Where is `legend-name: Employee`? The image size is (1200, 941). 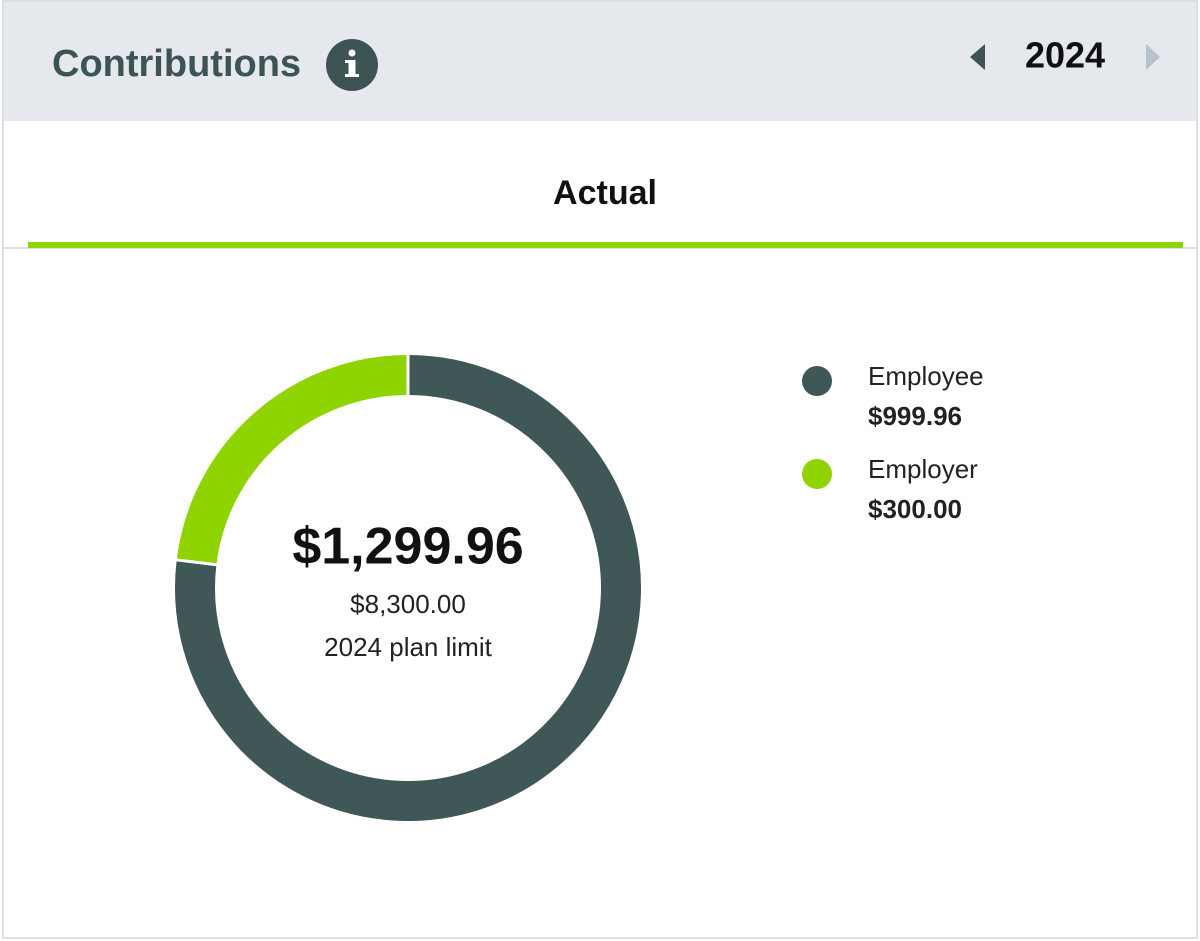 legend-name: Employee is located at coordinates (926, 376).